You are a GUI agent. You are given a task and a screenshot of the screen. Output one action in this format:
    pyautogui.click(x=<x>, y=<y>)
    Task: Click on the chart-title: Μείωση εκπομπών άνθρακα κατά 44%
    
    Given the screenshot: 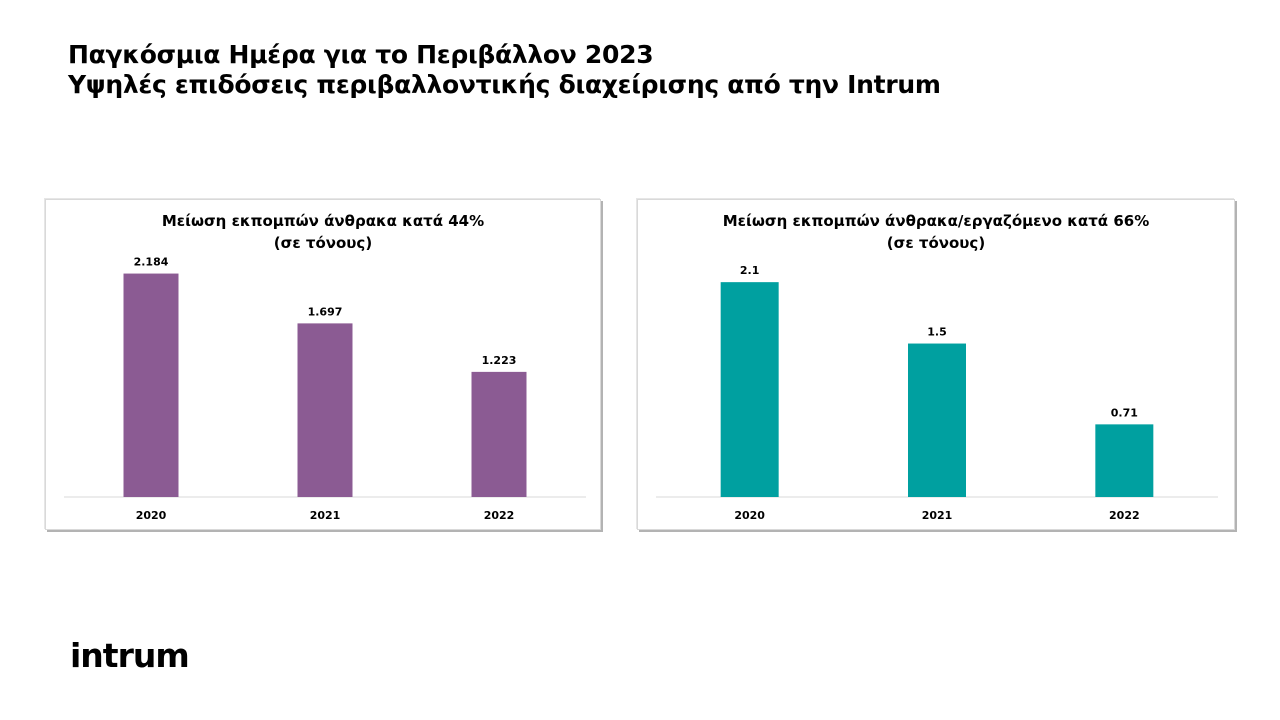 What is the action you would take?
    pyautogui.click(x=323, y=221)
    